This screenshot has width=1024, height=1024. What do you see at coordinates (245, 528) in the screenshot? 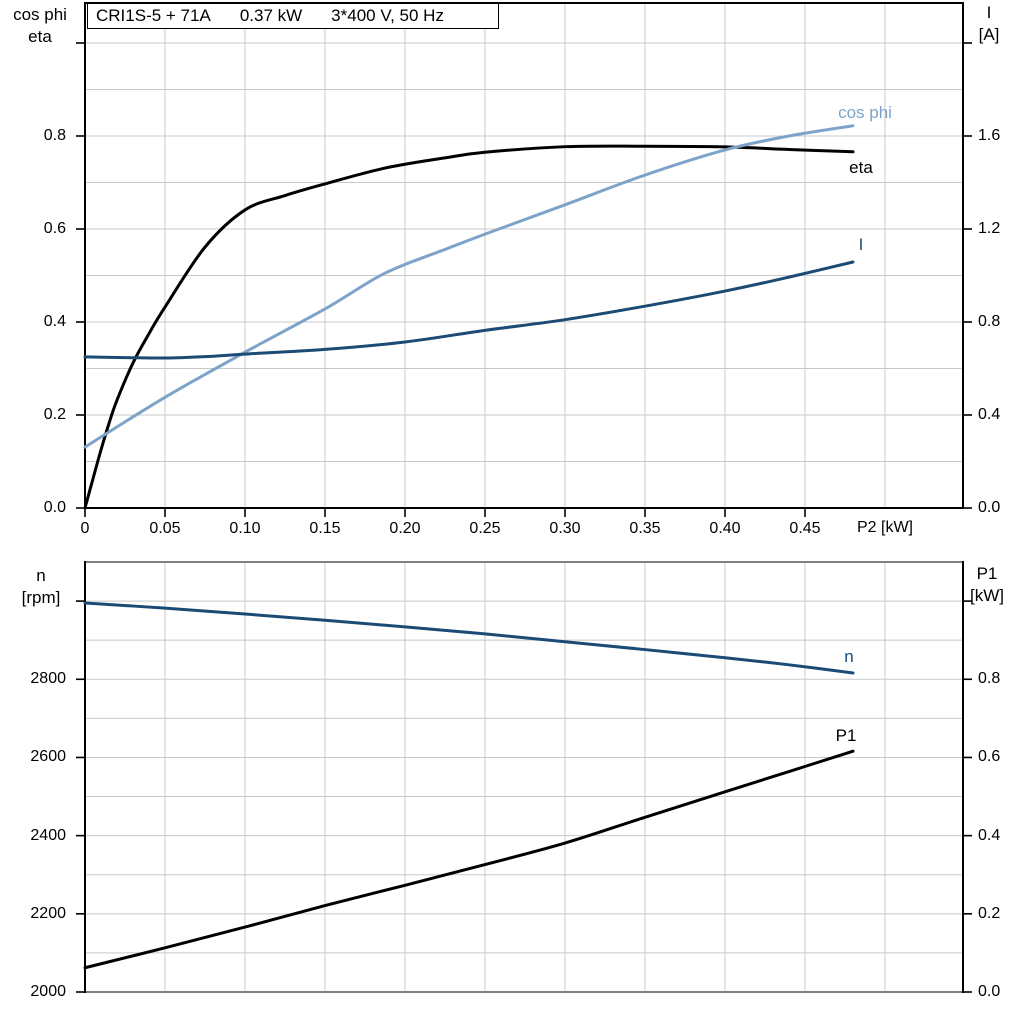
I see `tick-label-x: 0.10` at bounding box center [245, 528].